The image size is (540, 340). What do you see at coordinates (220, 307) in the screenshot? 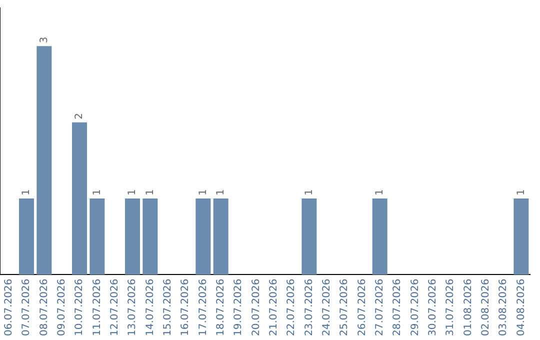
I see `x-tick-label: 18.07.2026` at bounding box center [220, 307].